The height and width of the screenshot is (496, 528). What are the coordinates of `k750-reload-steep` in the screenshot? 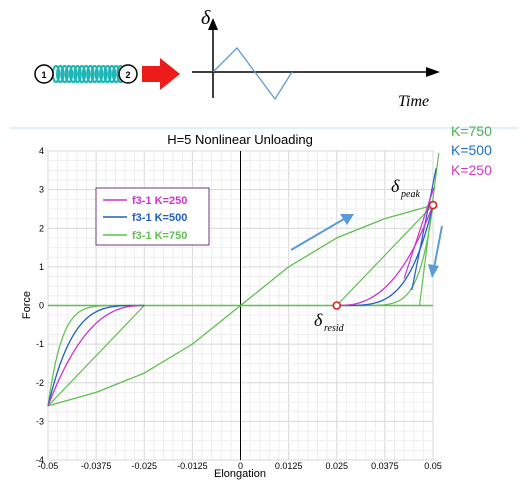 It's located at (429, 229).